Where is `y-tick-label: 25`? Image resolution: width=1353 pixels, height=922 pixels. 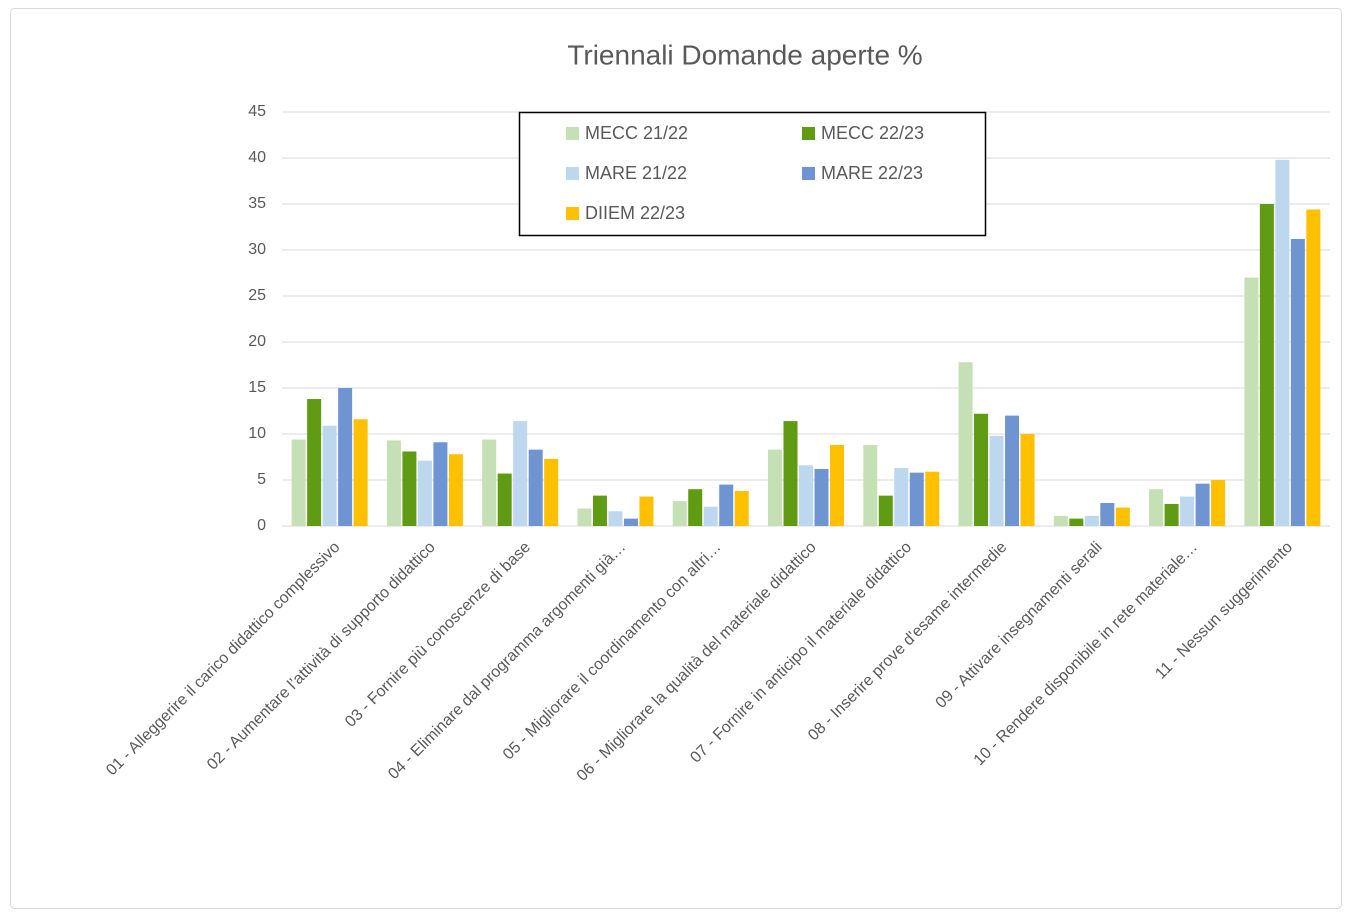
y-tick-label: 25 is located at coordinates (257, 295).